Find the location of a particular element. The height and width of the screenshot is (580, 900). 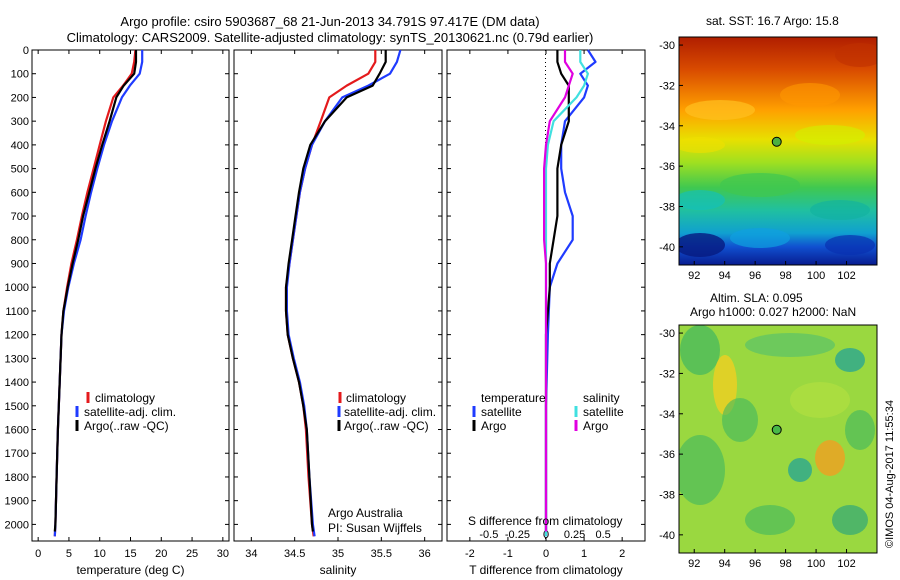

y-tick-label: 500 is located at coordinates (20, 170).